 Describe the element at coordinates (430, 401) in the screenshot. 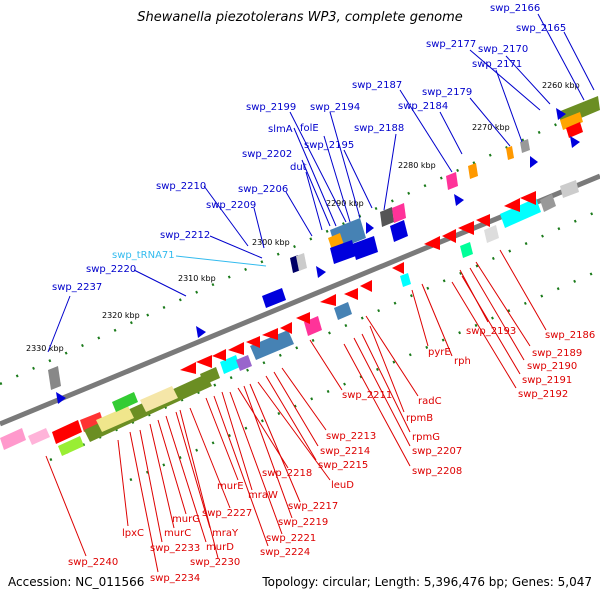

I see `gene-label: radC` at that location.